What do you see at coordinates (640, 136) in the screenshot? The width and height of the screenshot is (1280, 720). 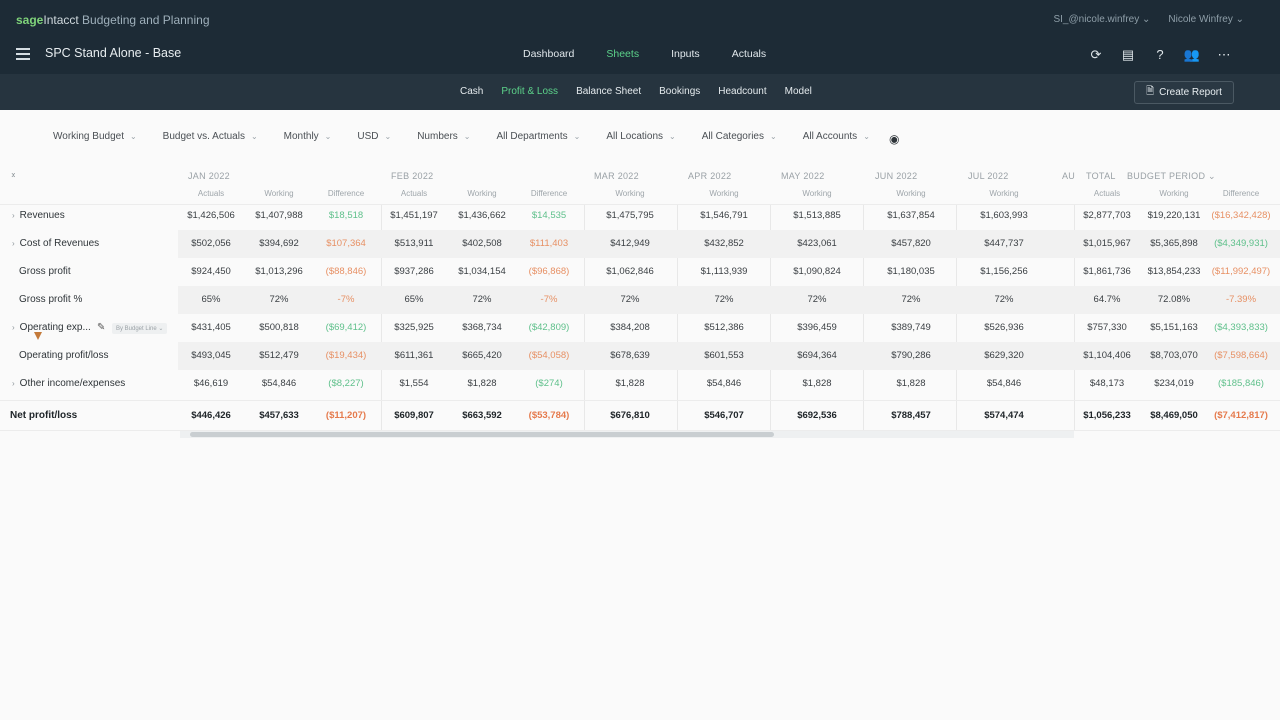 I see `filter-dropdown: All Locations ⌄` at bounding box center [640, 136].